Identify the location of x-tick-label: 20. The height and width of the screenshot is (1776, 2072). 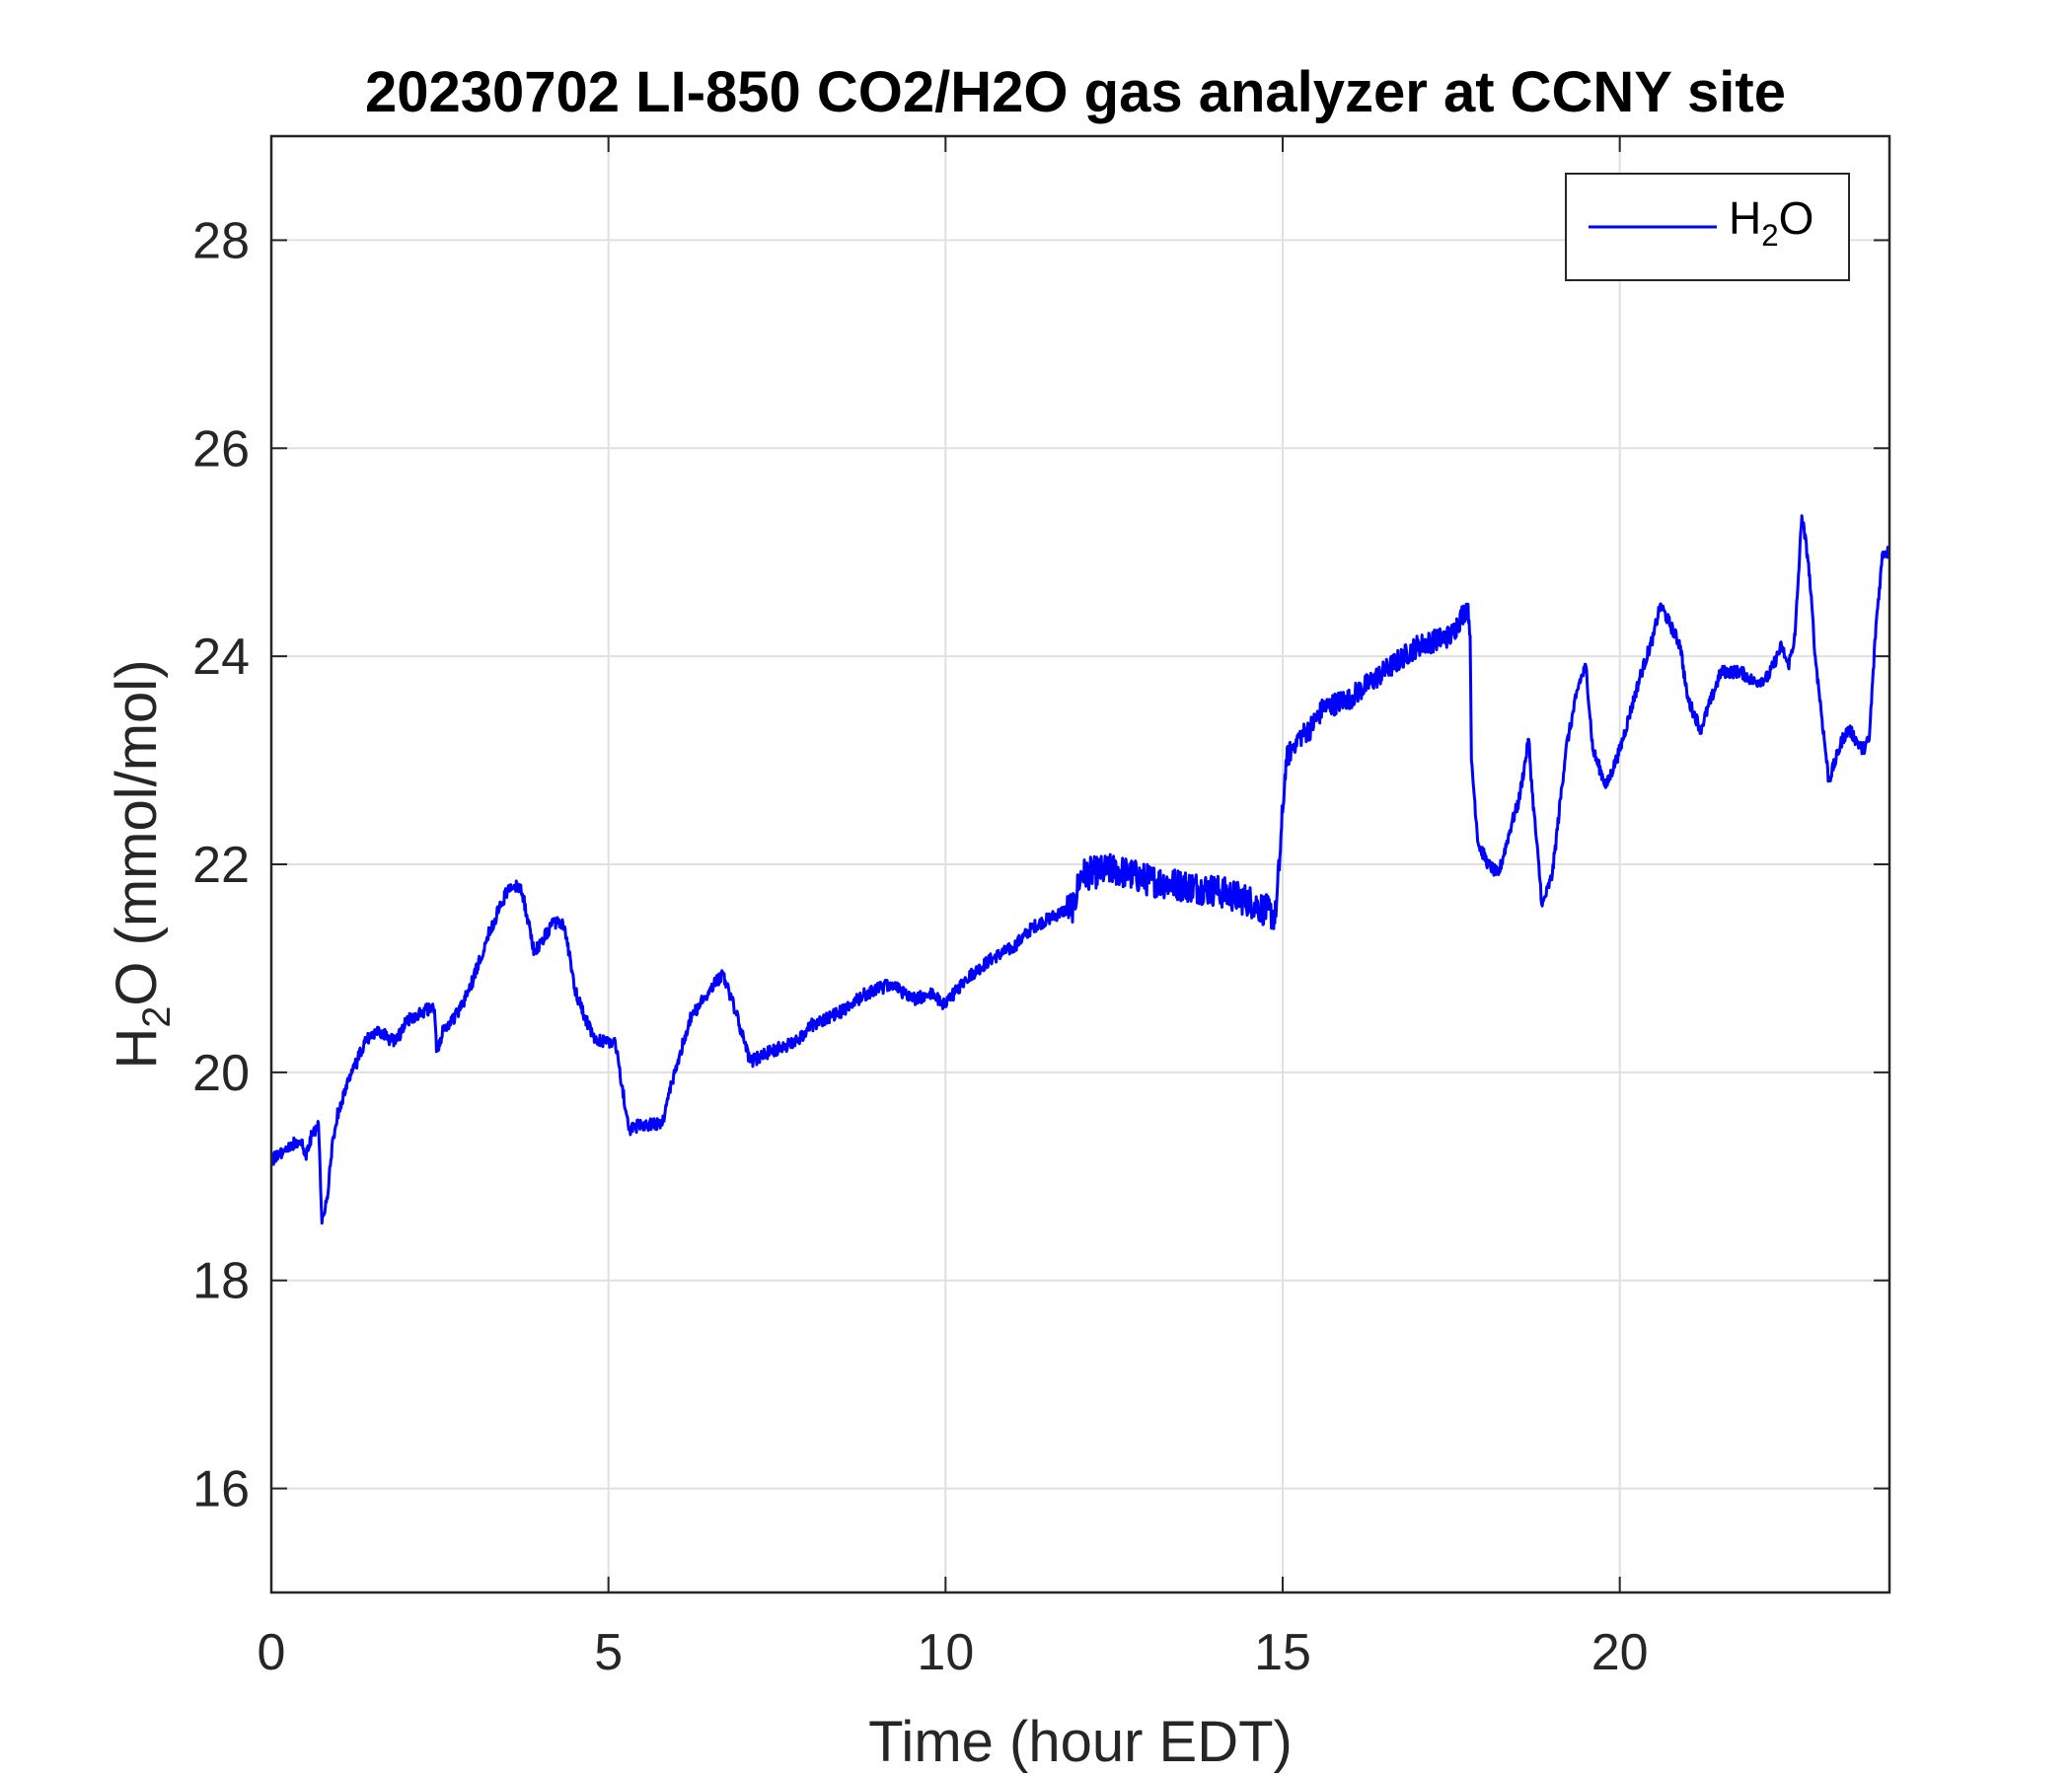
(1620, 1653).